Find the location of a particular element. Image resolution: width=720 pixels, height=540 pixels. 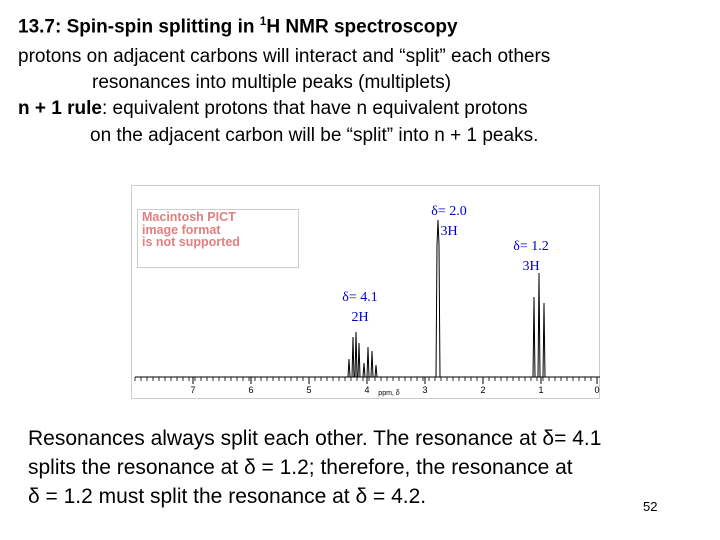

pict-notice-line-1: Macintosh PICT is located at coordinates (189, 217).